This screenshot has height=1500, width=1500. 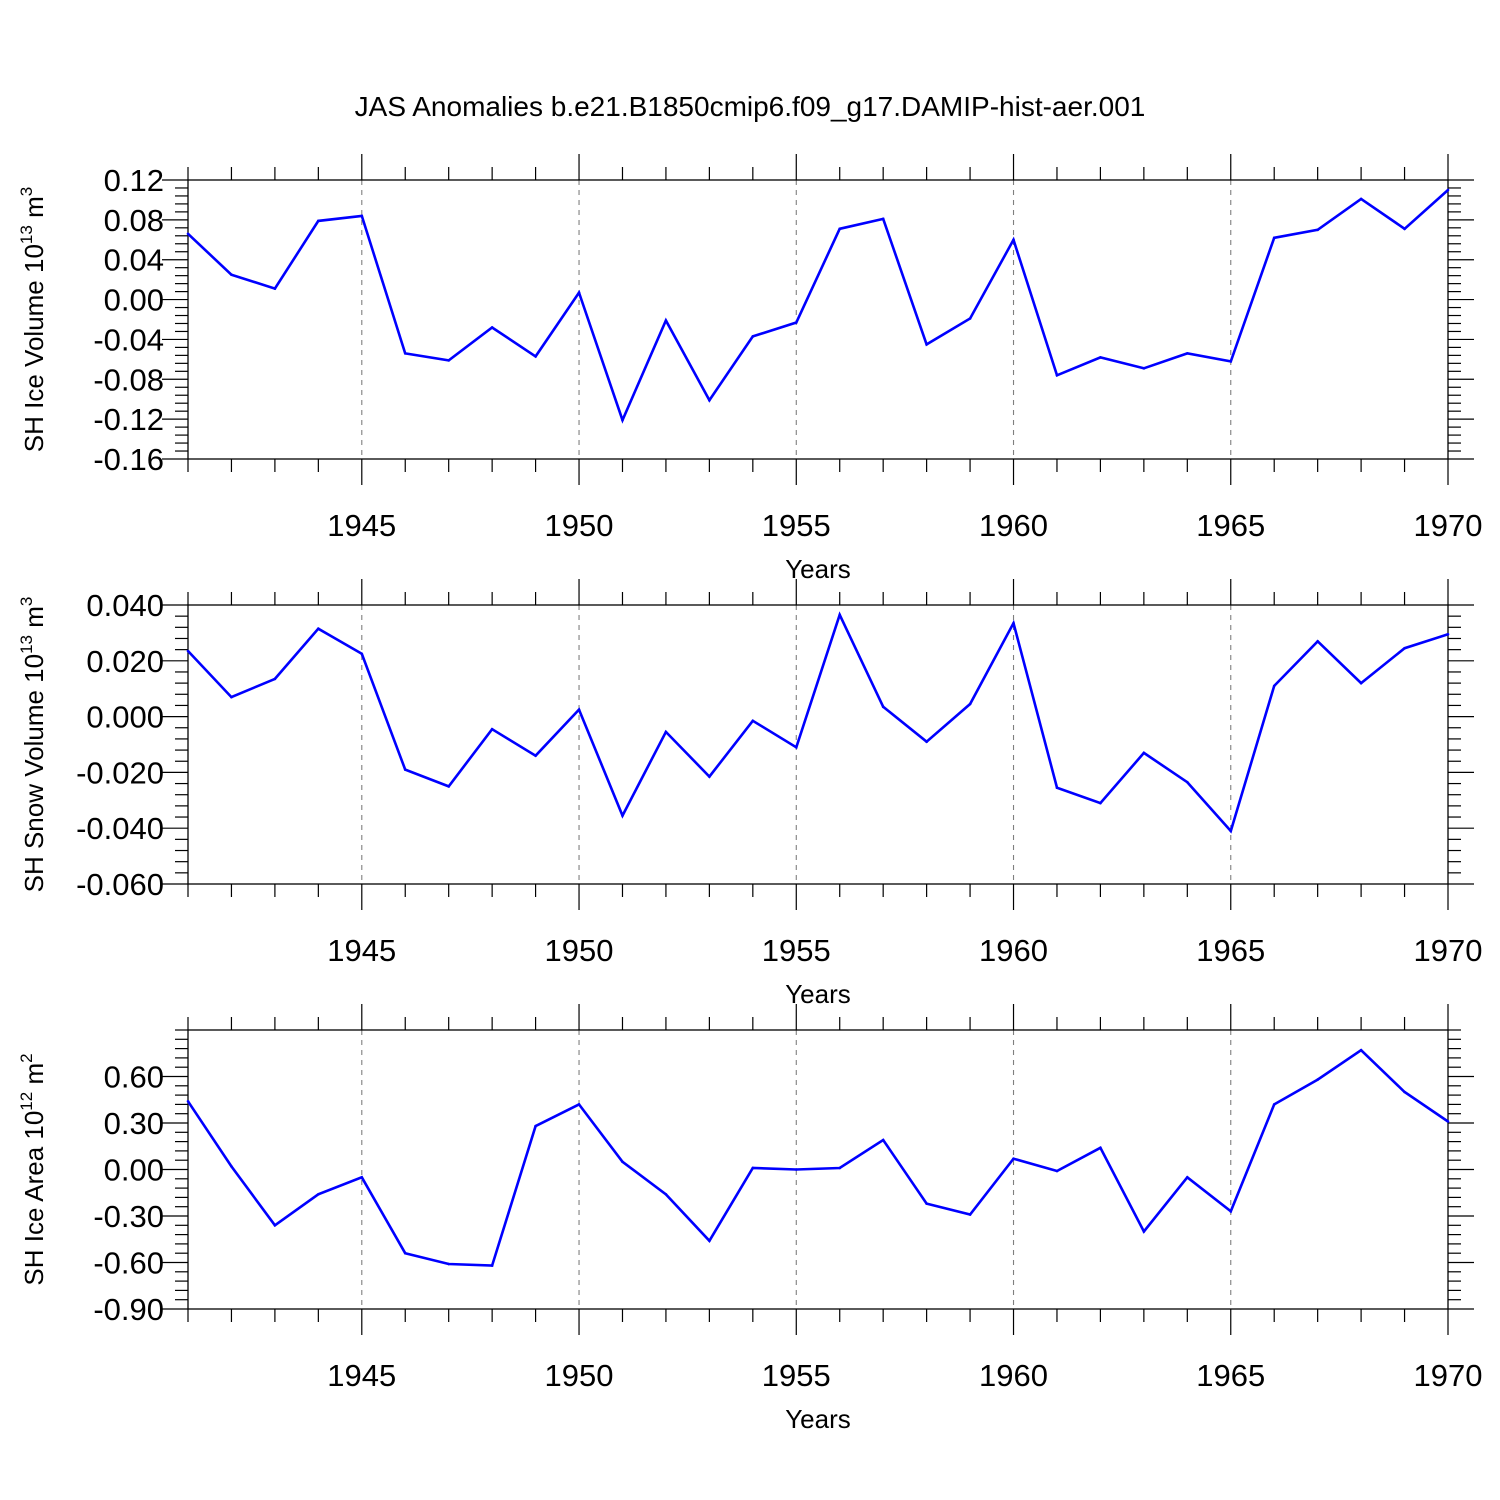 What do you see at coordinates (818, 306) in the screenshot?
I see `series-line-ice-volume` at bounding box center [818, 306].